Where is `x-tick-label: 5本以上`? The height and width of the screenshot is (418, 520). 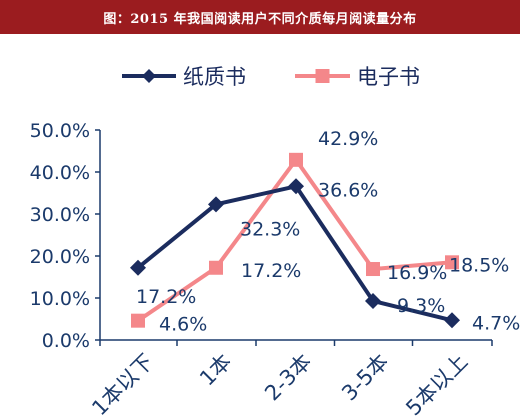 x-tick-label: 5本以上 is located at coordinates (436, 383).